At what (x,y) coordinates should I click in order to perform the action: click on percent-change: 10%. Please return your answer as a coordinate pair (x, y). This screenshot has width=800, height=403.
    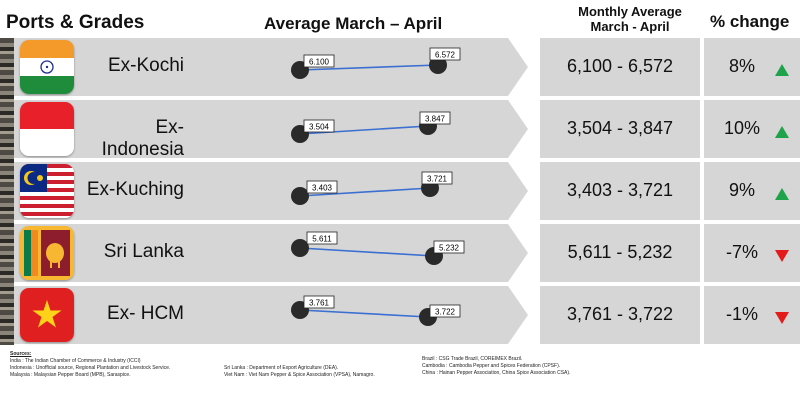
    Looking at the image, I should click on (742, 128).